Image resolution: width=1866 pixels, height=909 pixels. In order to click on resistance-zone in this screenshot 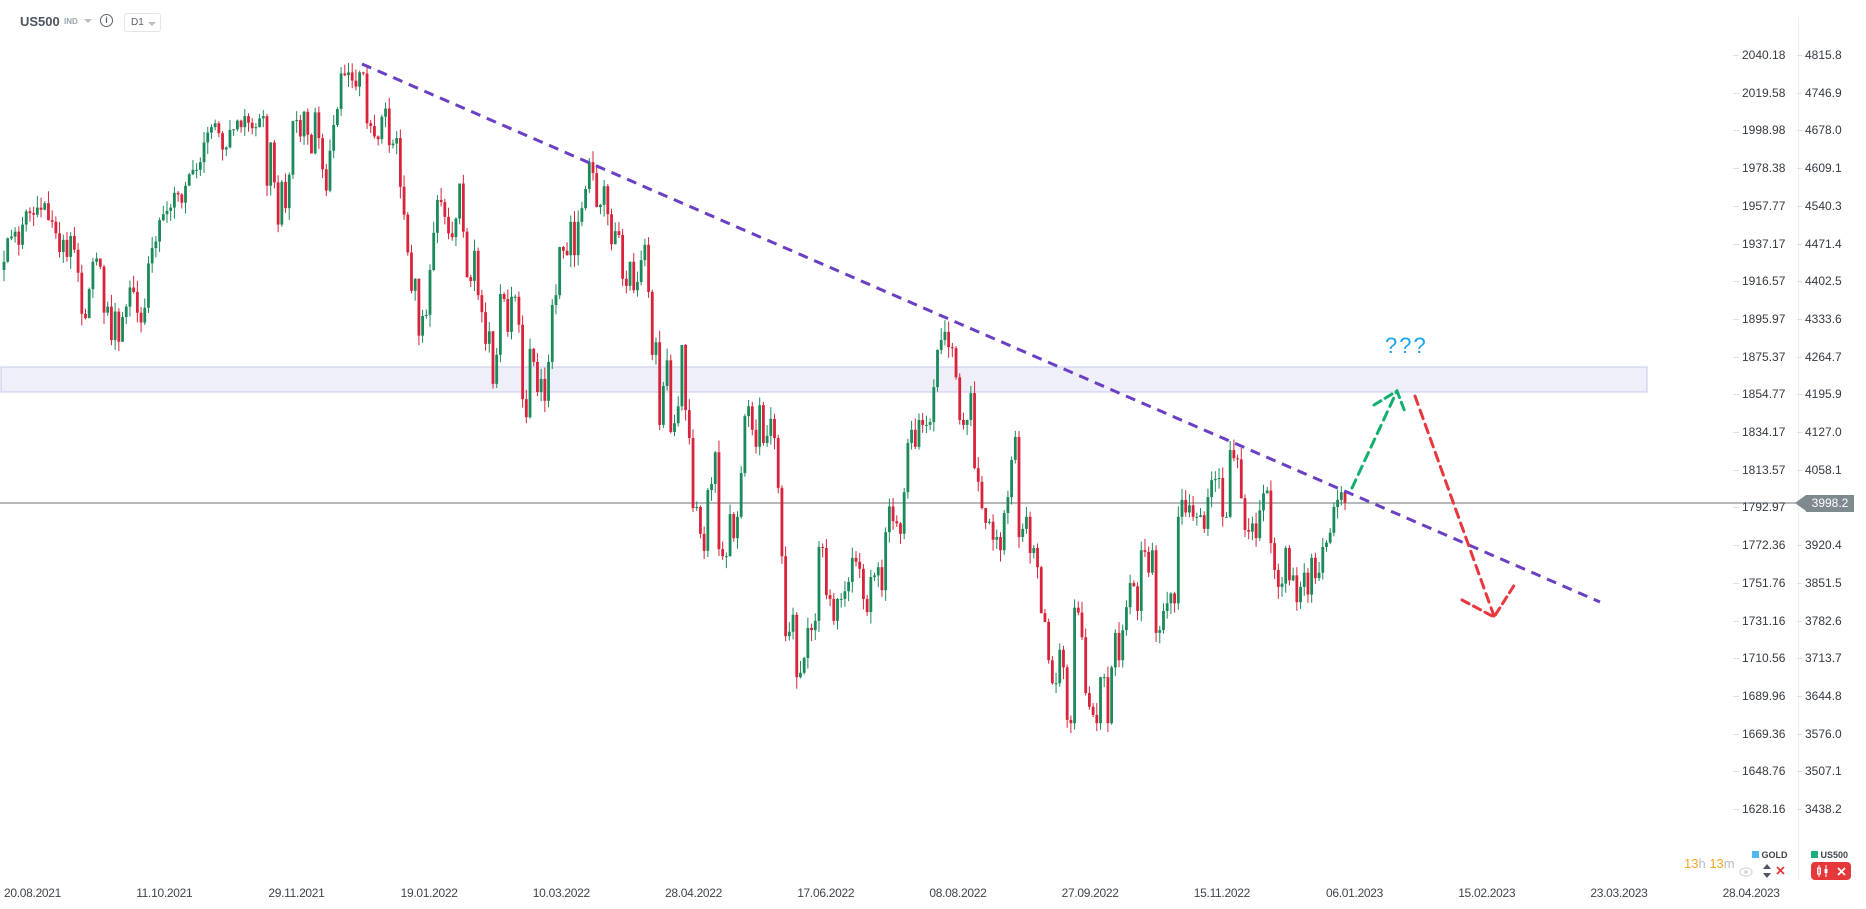, I will do `click(824, 379)`.